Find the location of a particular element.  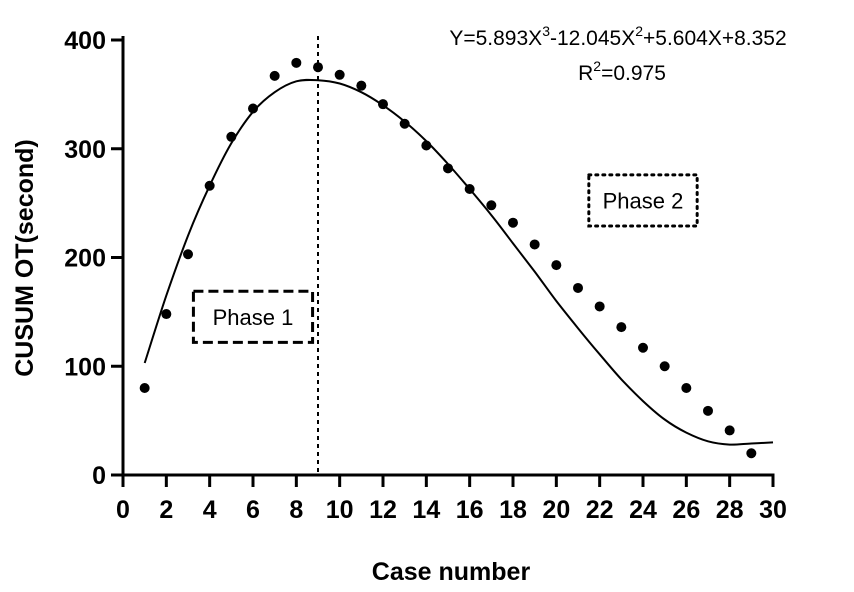

y-tick-label: 300 is located at coordinates (85, 150).